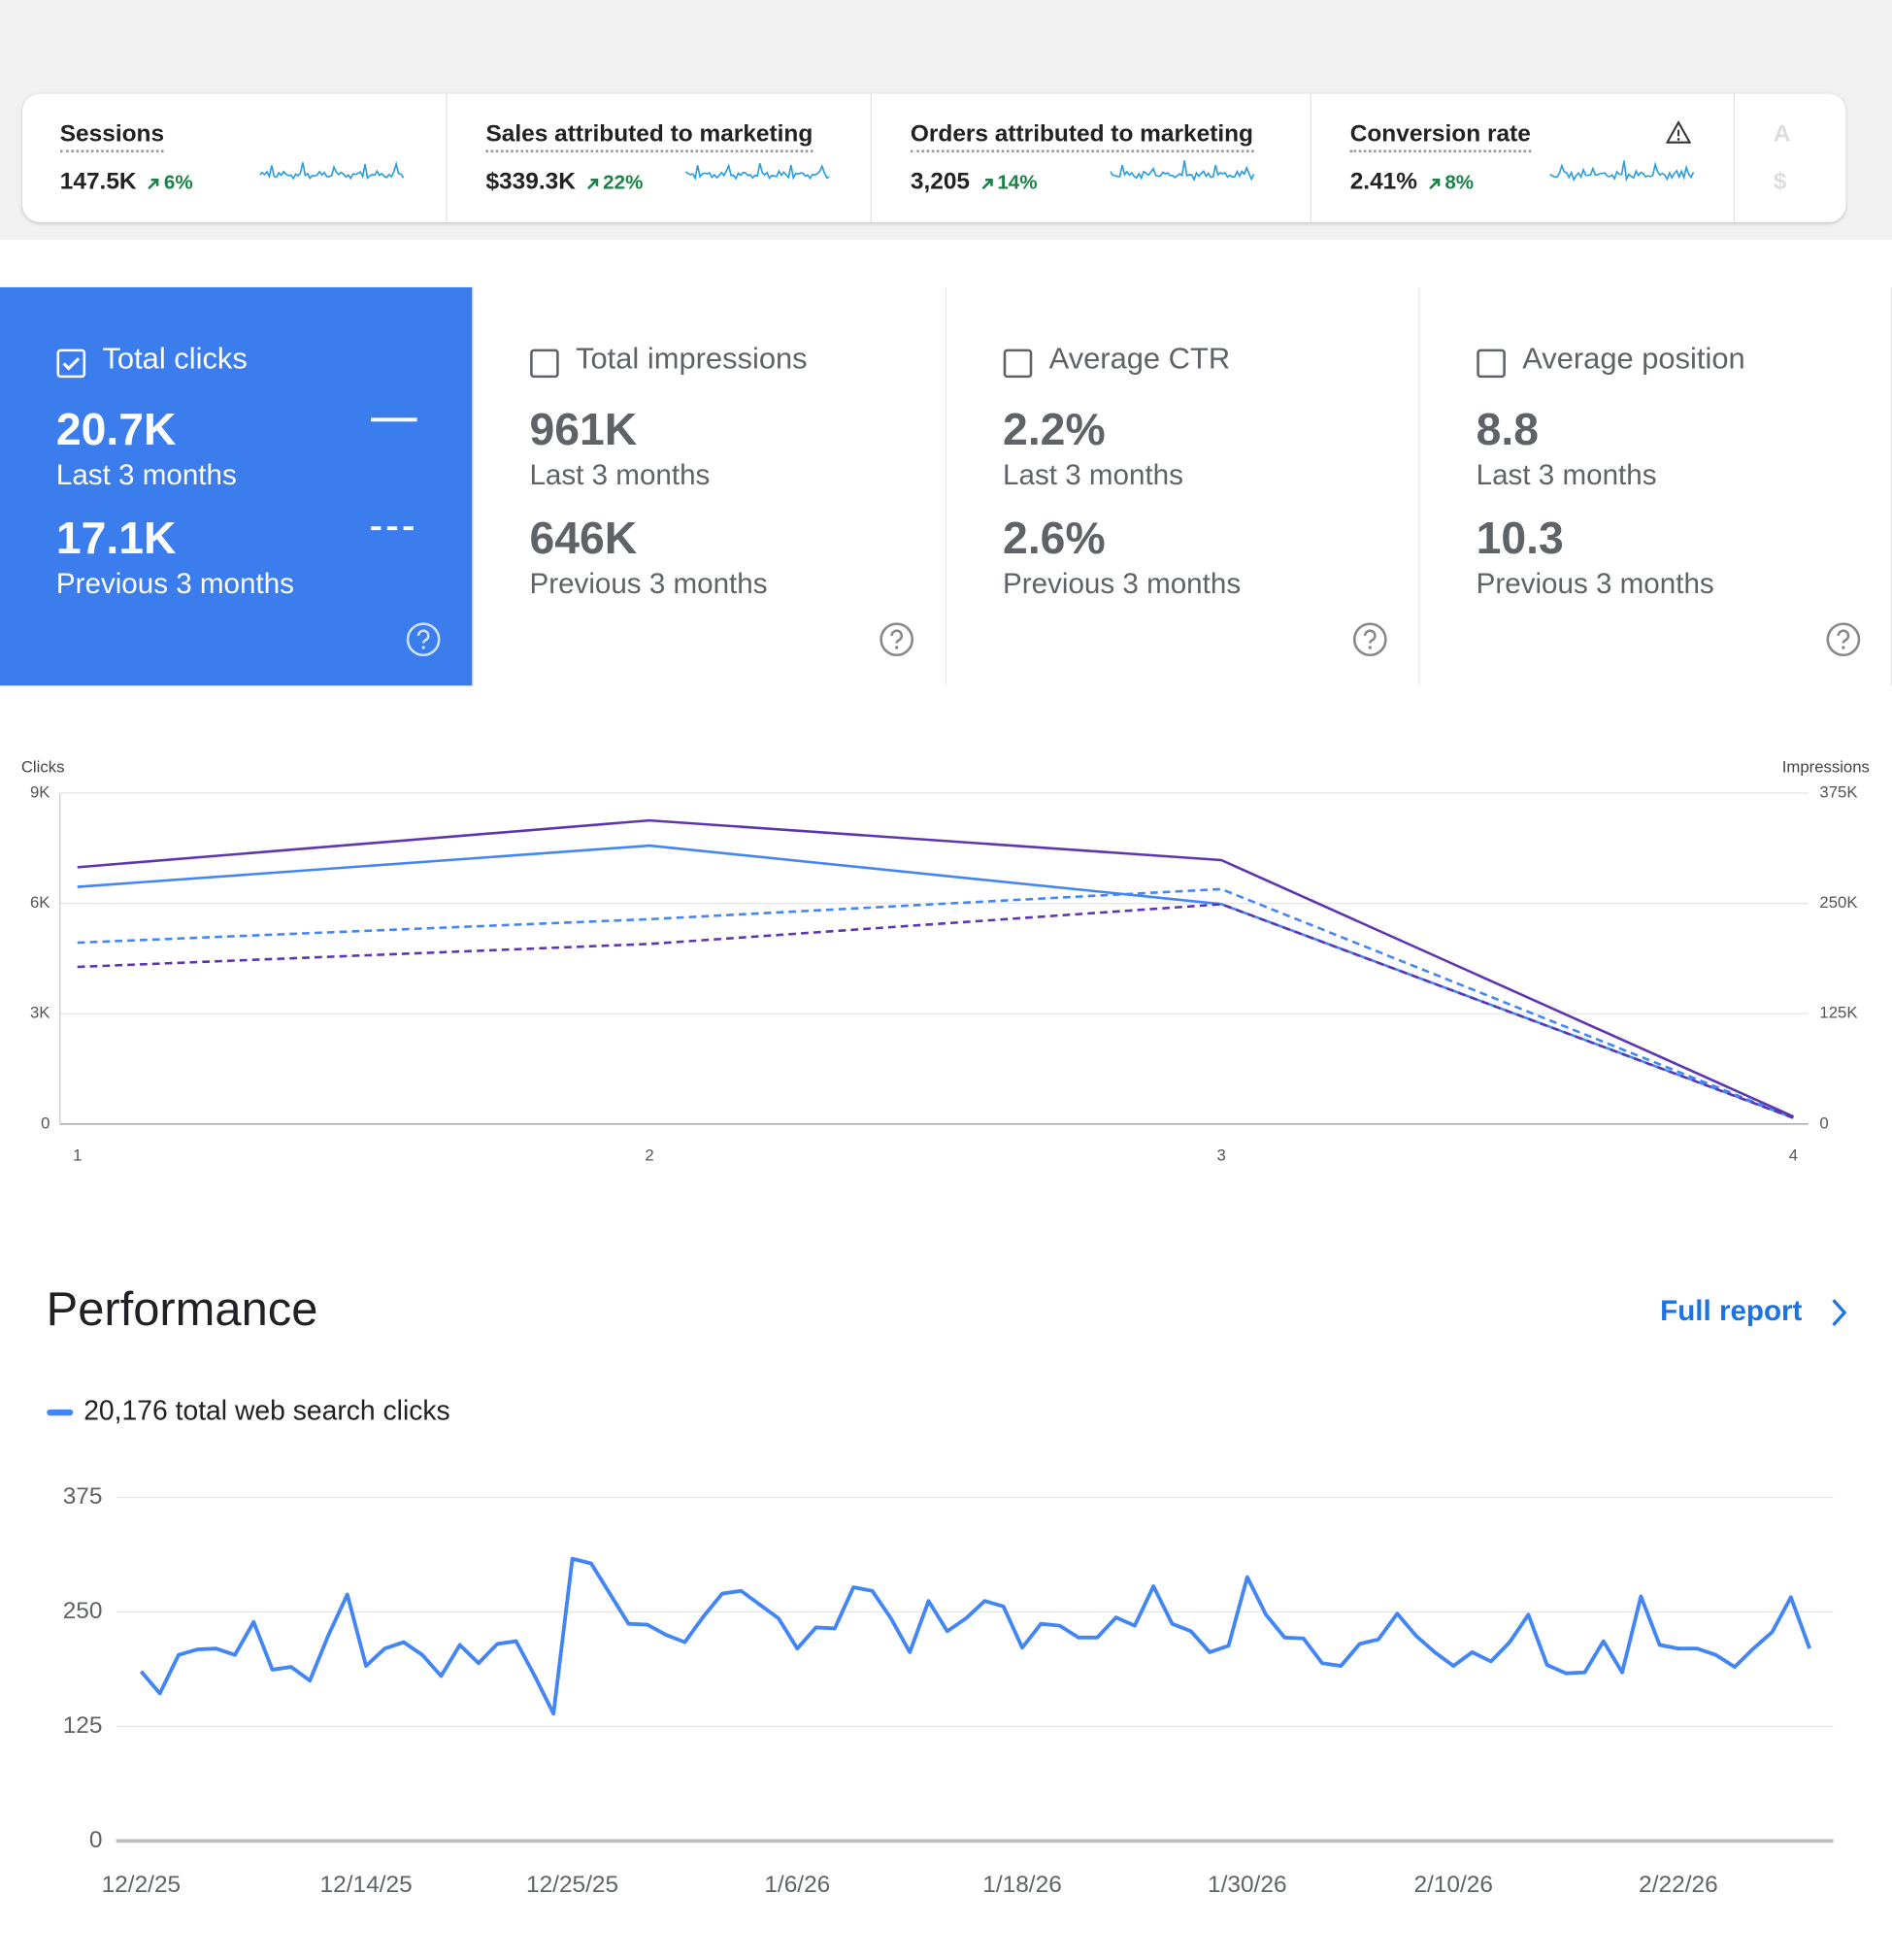  What do you see at coordinates (1383, 181) in the screenshot?
I see `metric-value: 2.41%` at bounding box center [1383, 181].